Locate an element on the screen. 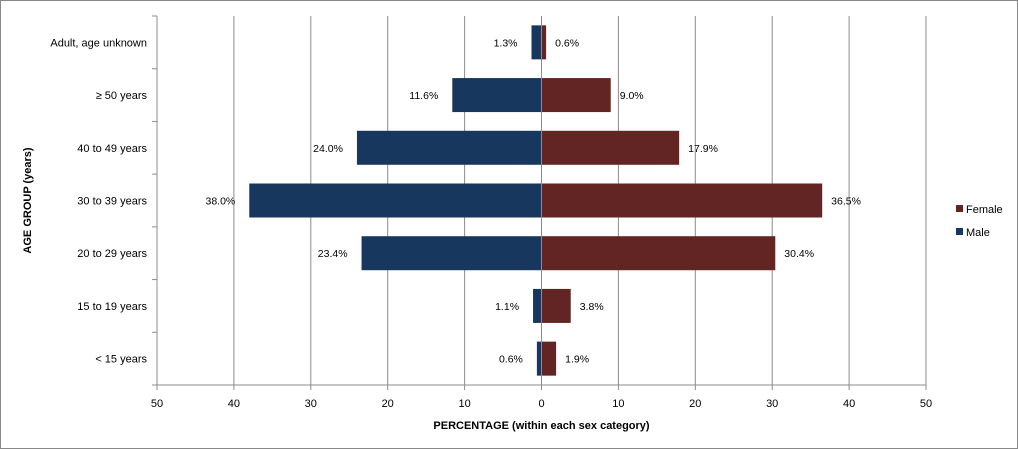 This screenshot has width=1018, height=449. data-label-male: 11.6% is located at coordinates (423, 96).